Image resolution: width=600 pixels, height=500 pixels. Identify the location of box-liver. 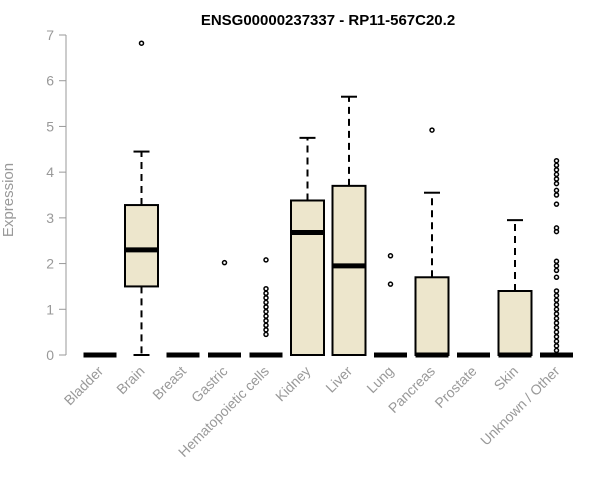
(349, 225).